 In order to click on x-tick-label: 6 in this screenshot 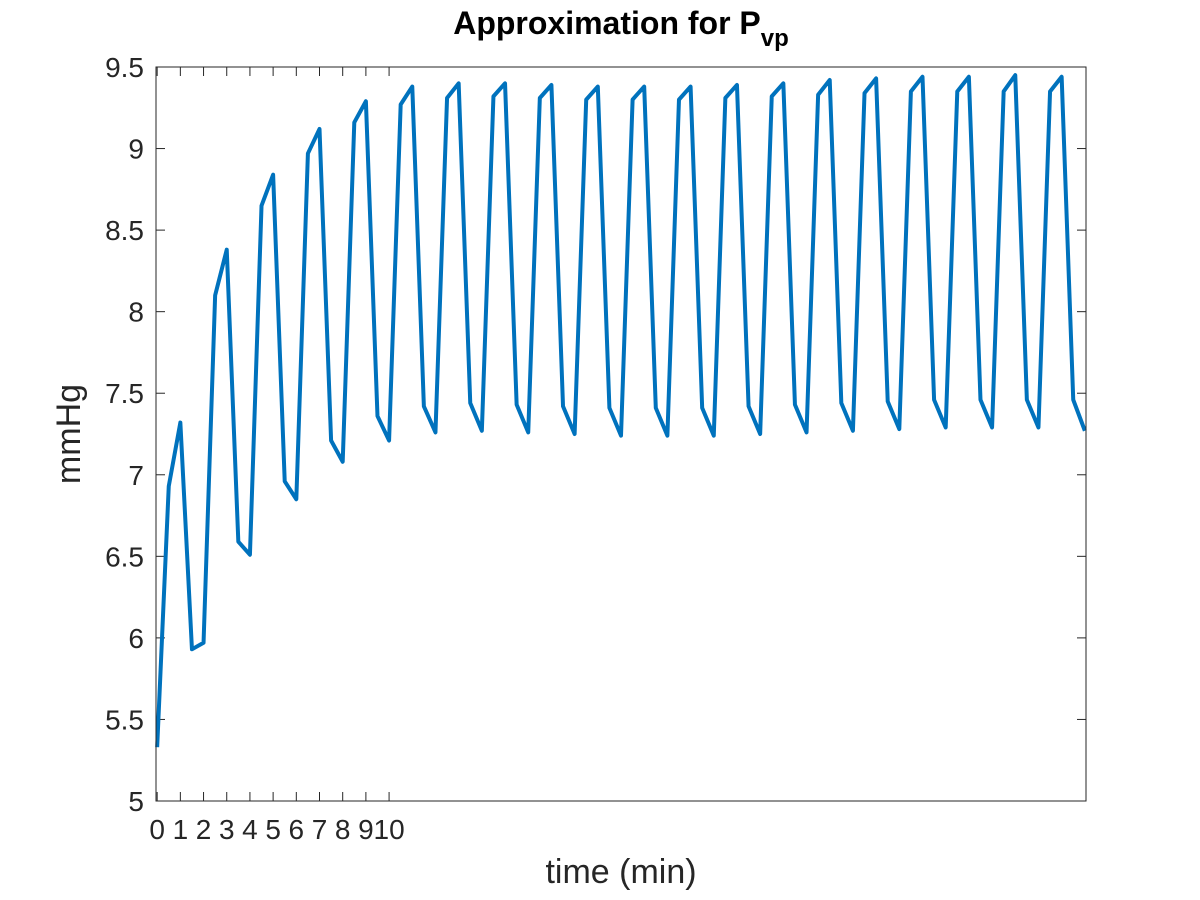, I will do `click(297, 829)`.